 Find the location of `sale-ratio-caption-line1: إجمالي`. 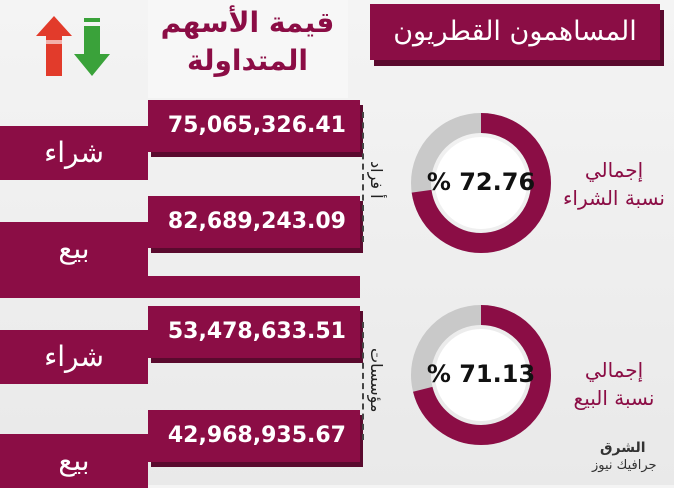

sale-ratio-caption-line1: إجمالي is located at coordinates (614, 370).